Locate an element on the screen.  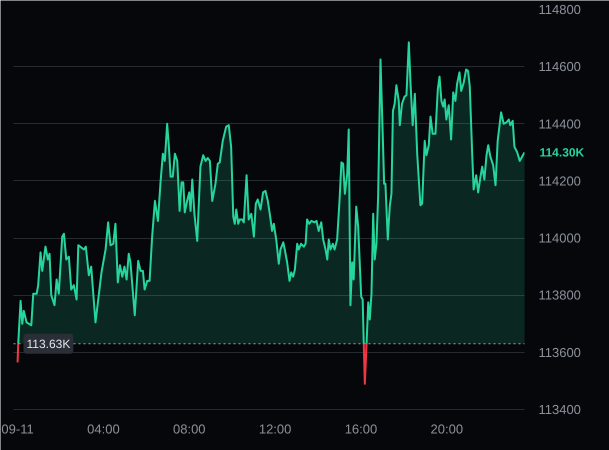
x-tick-label: 12:00 is located at coordinates (275, 429).